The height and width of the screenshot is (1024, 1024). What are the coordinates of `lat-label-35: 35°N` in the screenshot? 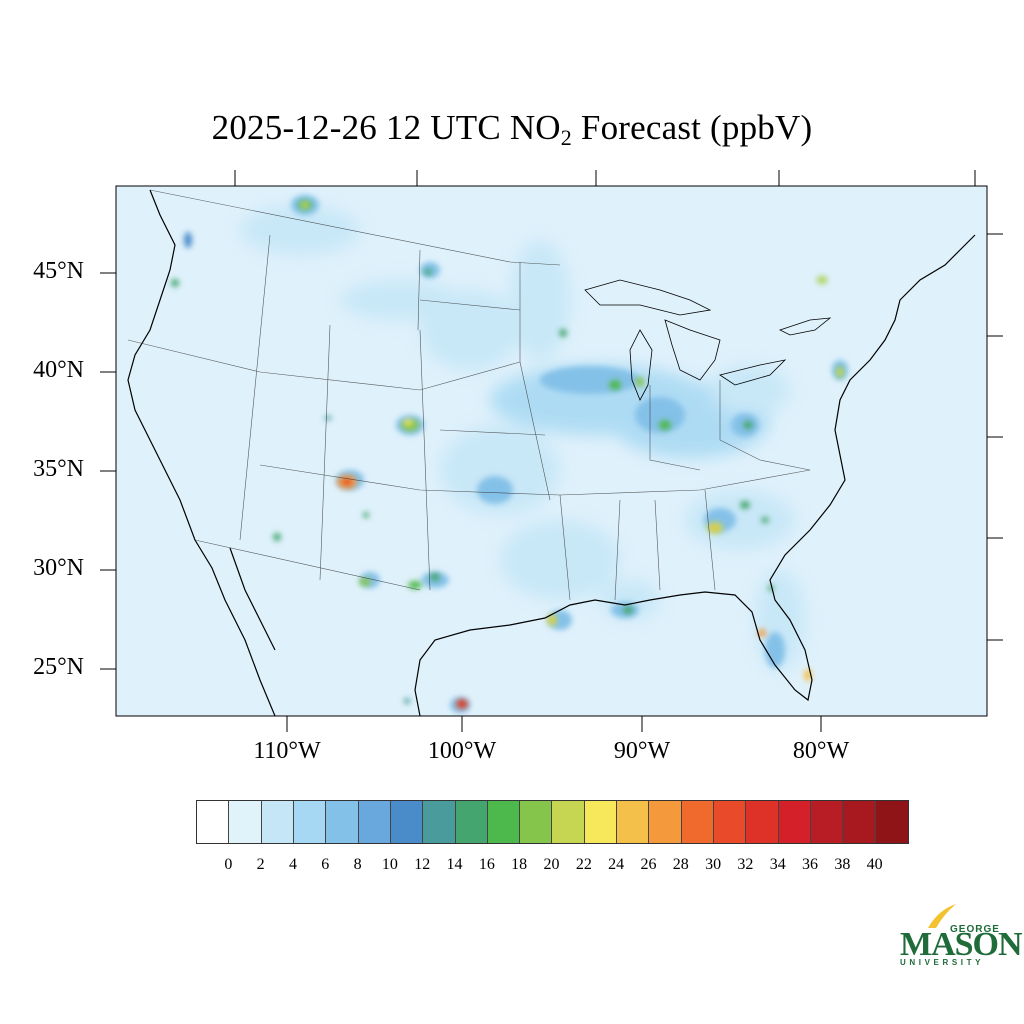 It's located at (58, 469).